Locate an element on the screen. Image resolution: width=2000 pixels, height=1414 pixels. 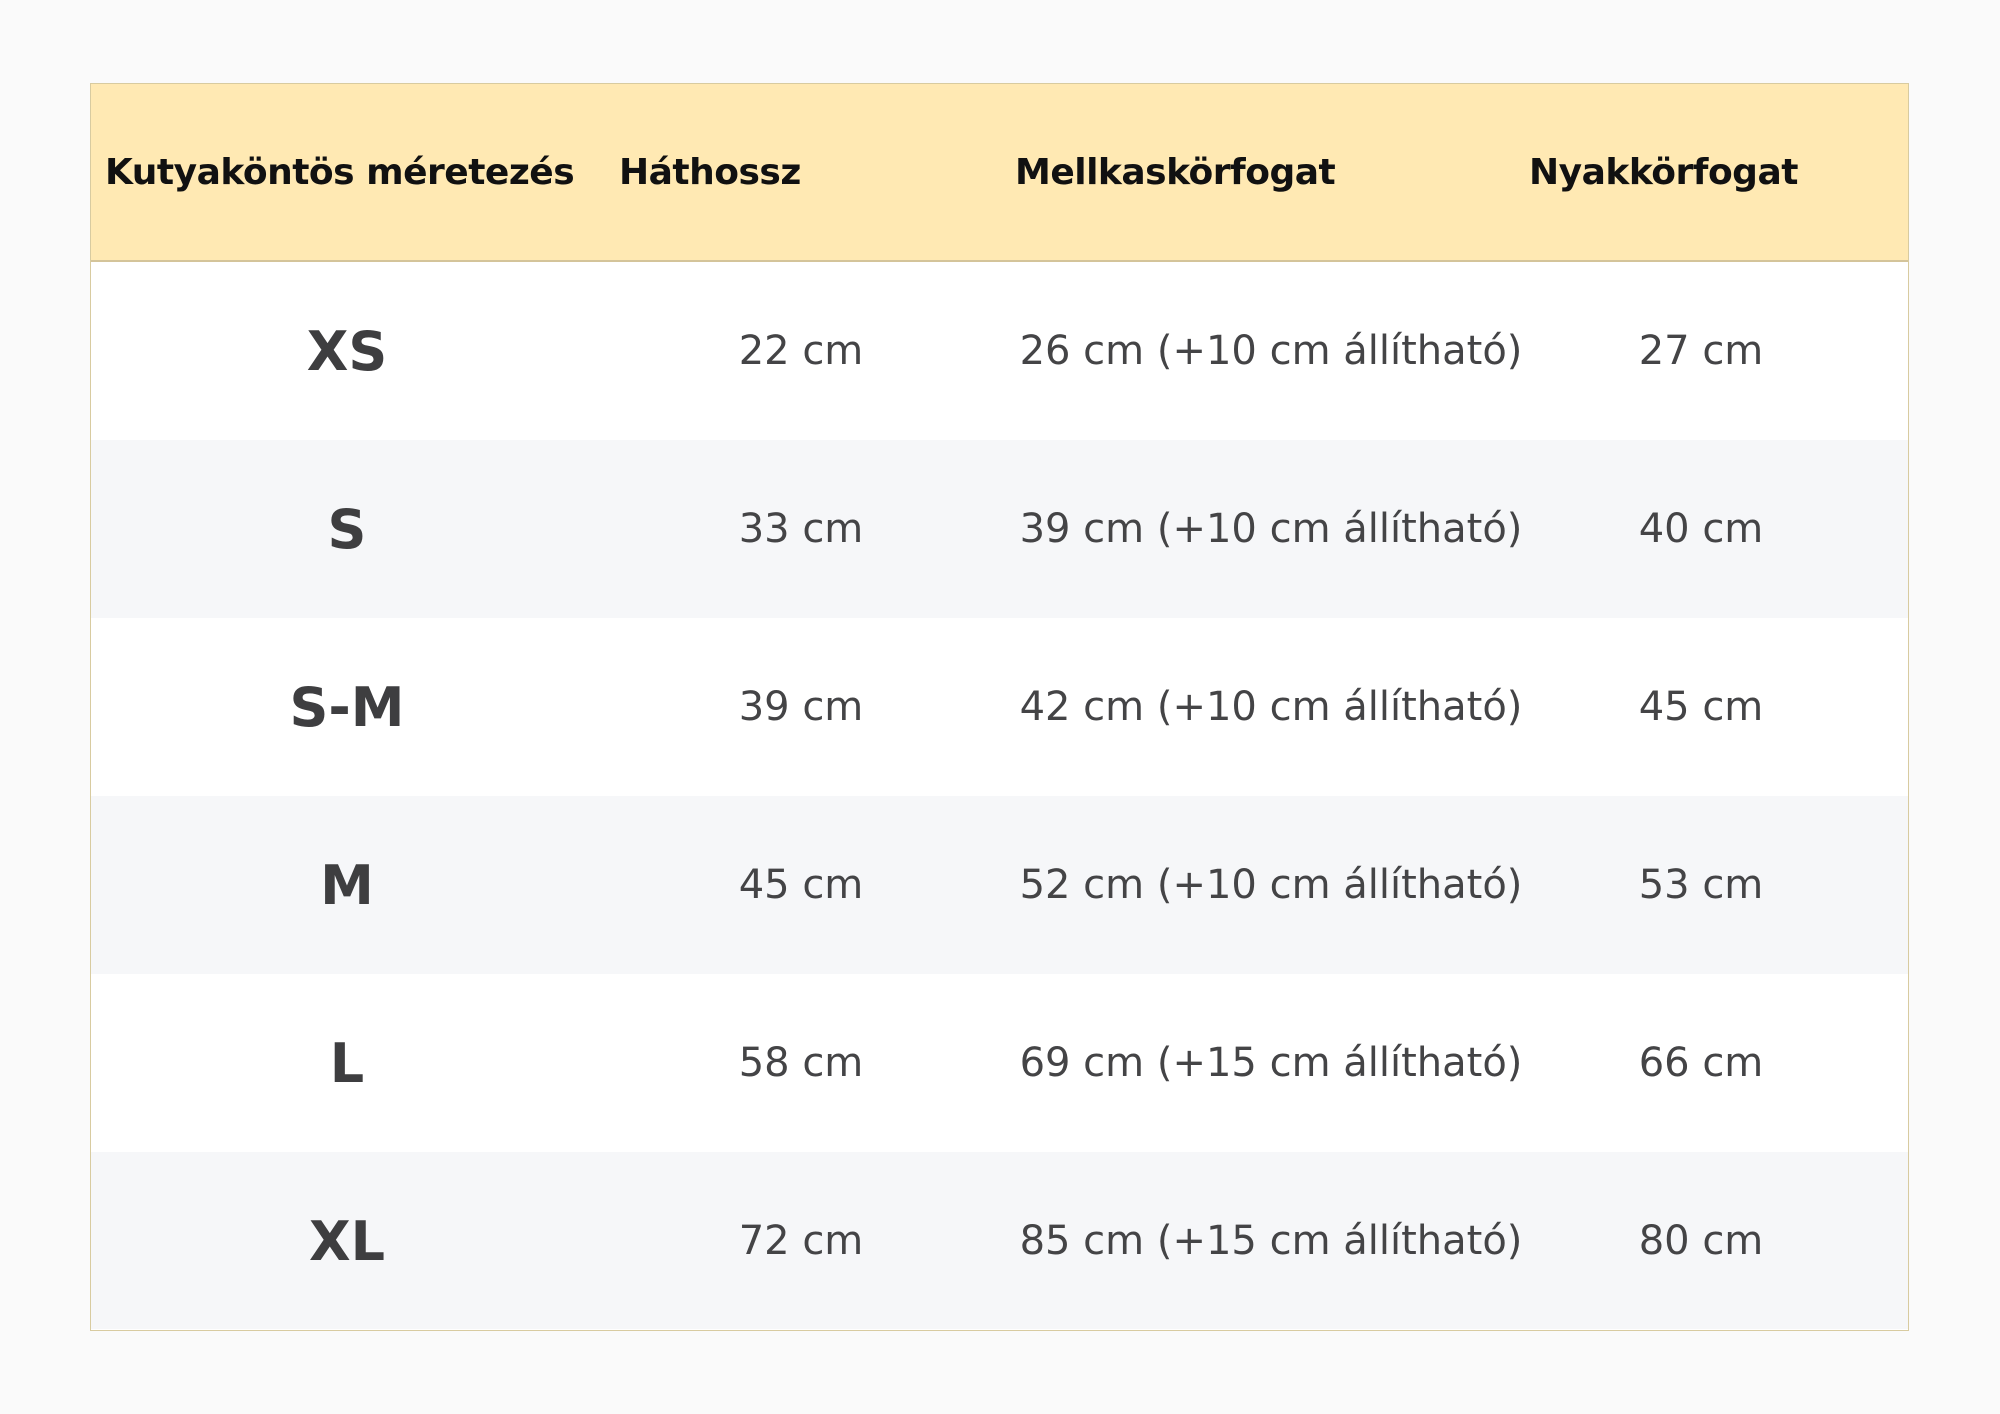
chest-girth-cell: 26 cm (+10 cm állítható) is located at coordinates (1271, 351).